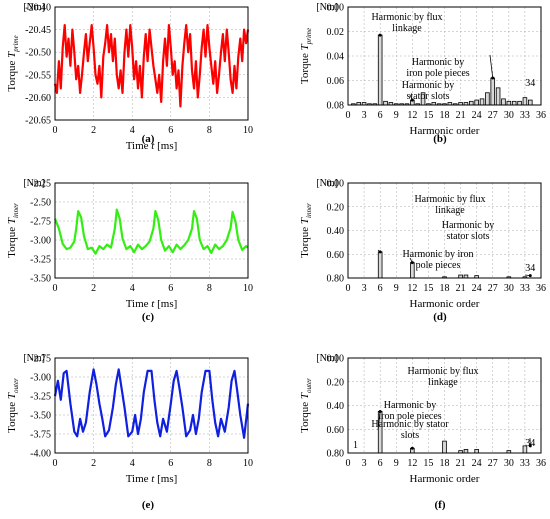 The image size is (550, 519). What do you see at coordinates (38, 30) in the screenshot?
I see `y-tick-label: -20.45` at bounding box center [38, 30].